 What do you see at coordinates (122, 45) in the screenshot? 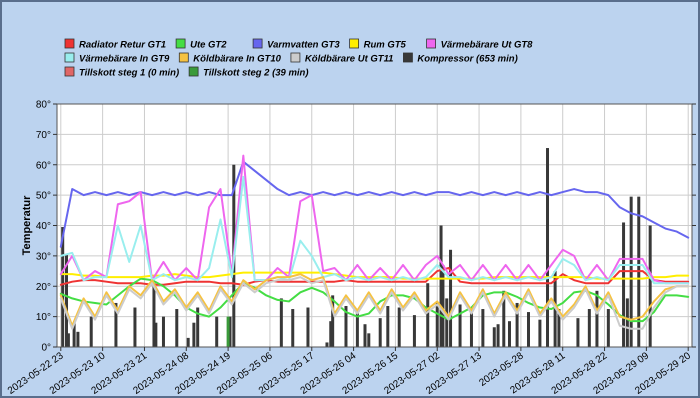
I see `legend-label: Radiator Retur GT1` at bounding box center [122, 45].